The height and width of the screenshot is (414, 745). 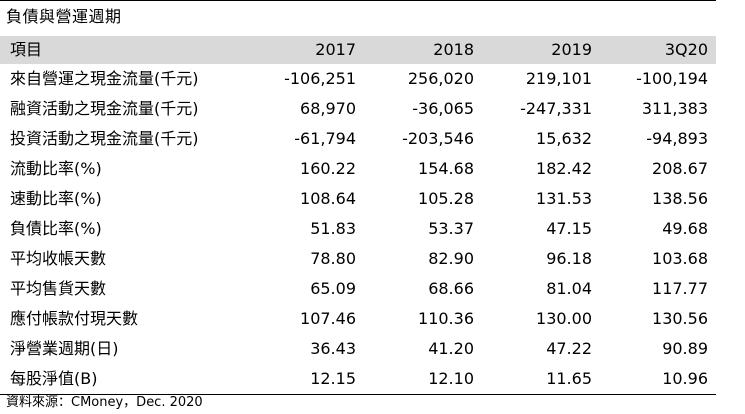 What do you see at coordinates (423, 50) in the screenshot?
I see `header-cell-2018: 2018` at bounding box center [423, 50].